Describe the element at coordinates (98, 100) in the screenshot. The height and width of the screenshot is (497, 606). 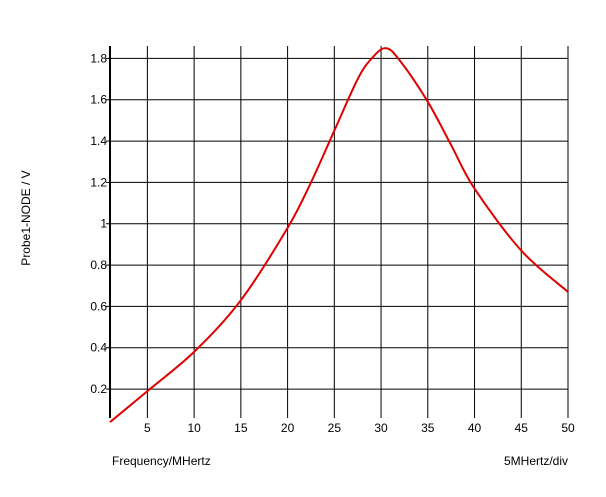
I see `y-tick-label: 1.6` at that location.